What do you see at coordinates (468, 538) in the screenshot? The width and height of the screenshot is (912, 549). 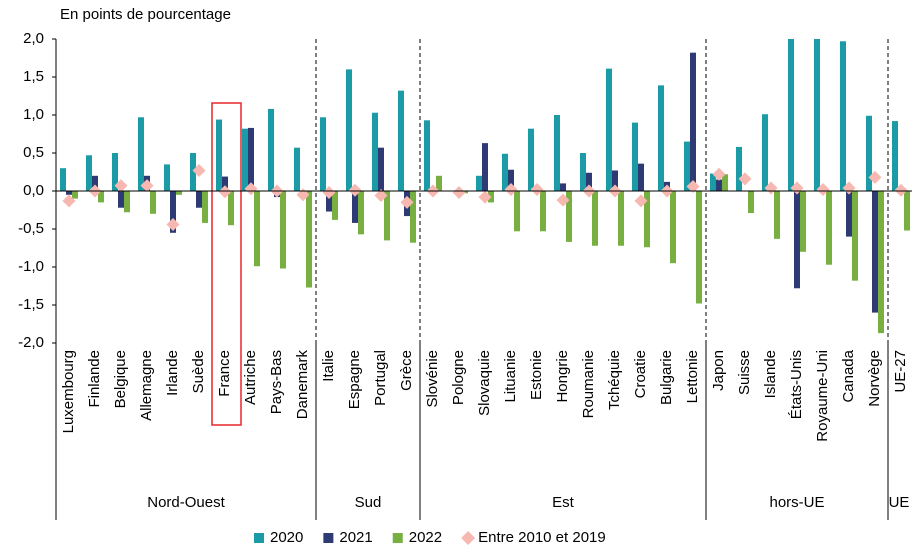 I see `legend-marker` at bounding box center [468, 538].